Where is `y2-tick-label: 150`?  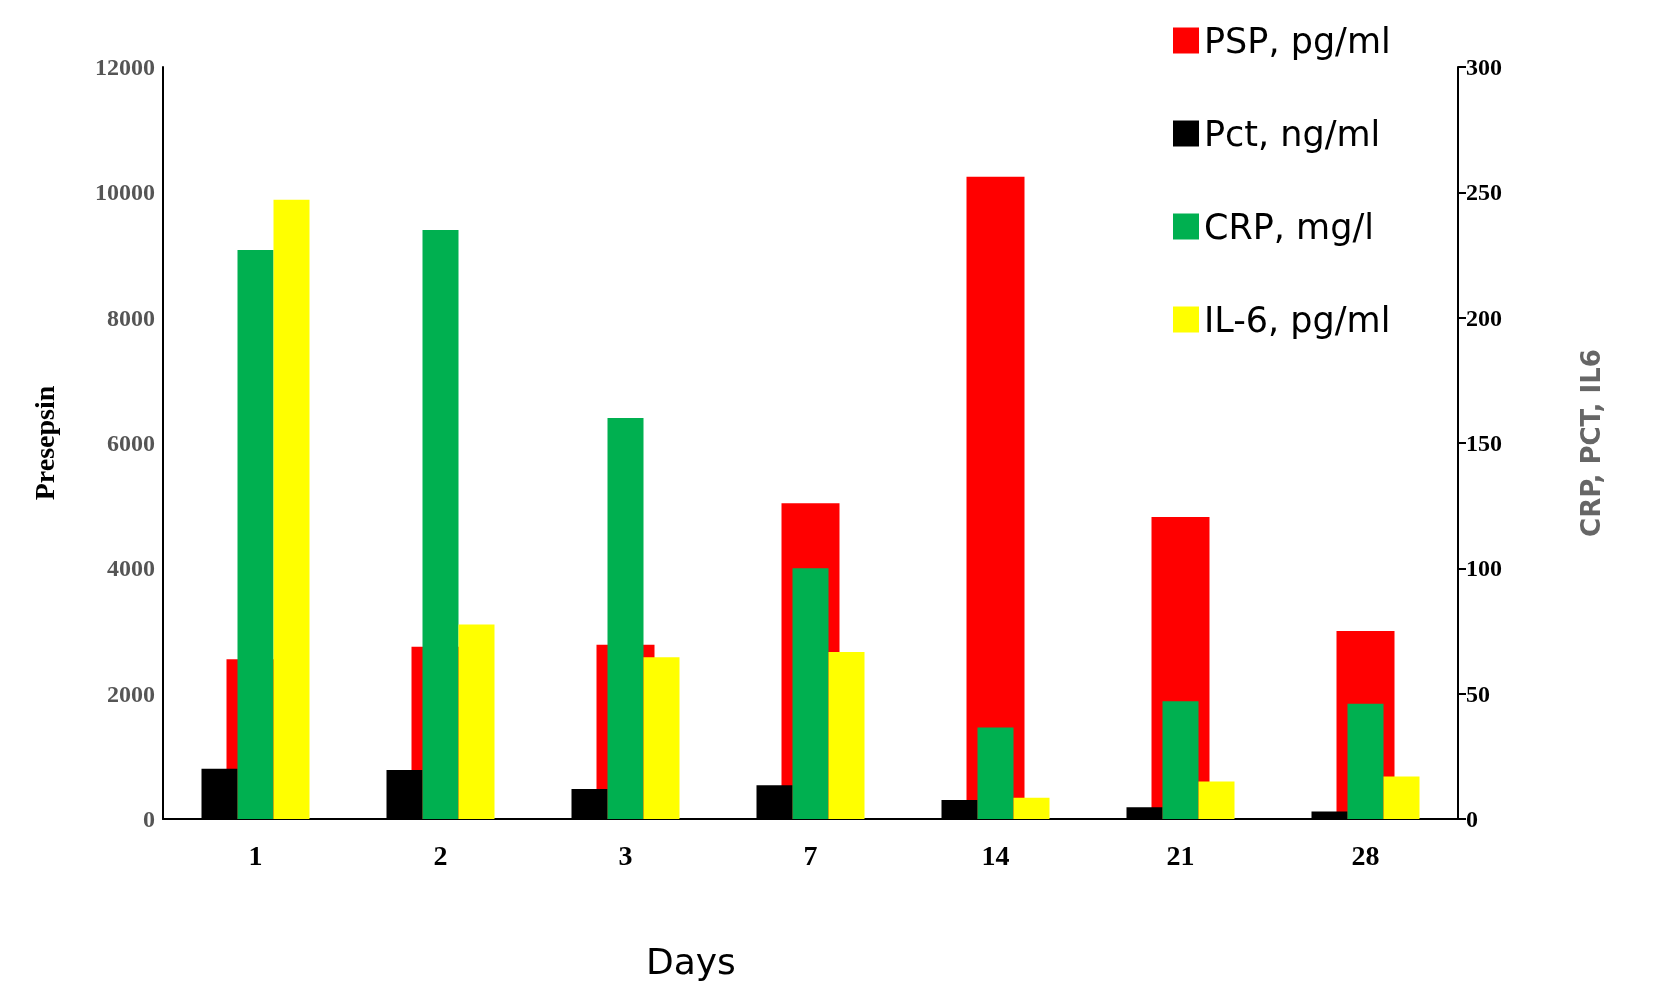 y2-tick-label: 150 is located at coordinates (1484, 443).